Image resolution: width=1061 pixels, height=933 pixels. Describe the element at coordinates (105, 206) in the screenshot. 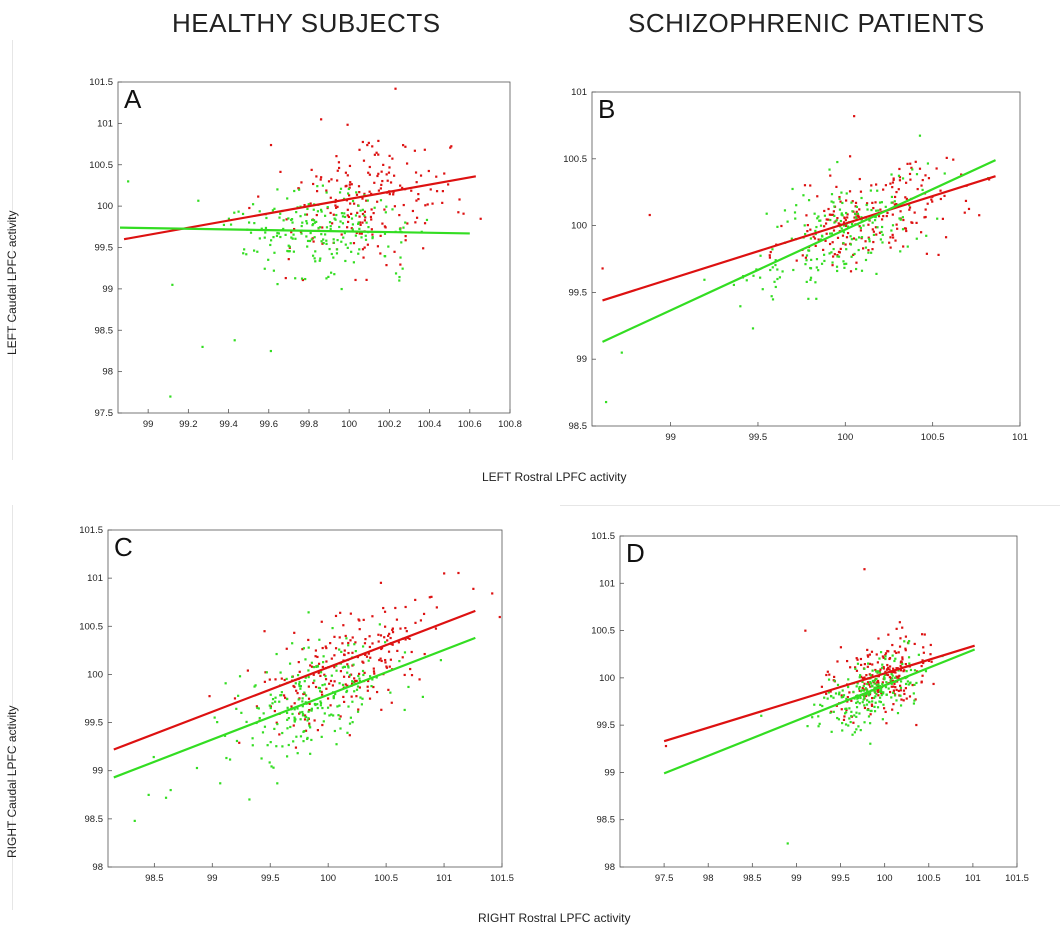

I see `y-tick-label: 100` at that location.